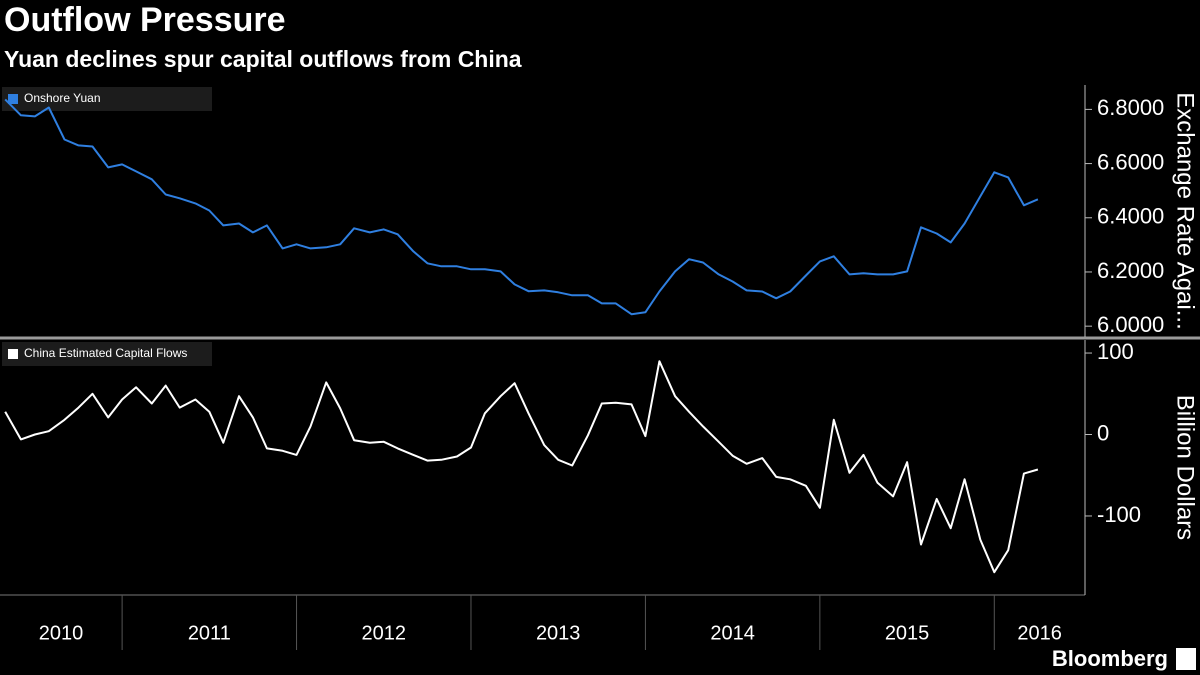 The image size is (1200, 675). Describe the element at coordinates (558, 633) in the screenshot. I see `x-tick-label: 2013` at that location.